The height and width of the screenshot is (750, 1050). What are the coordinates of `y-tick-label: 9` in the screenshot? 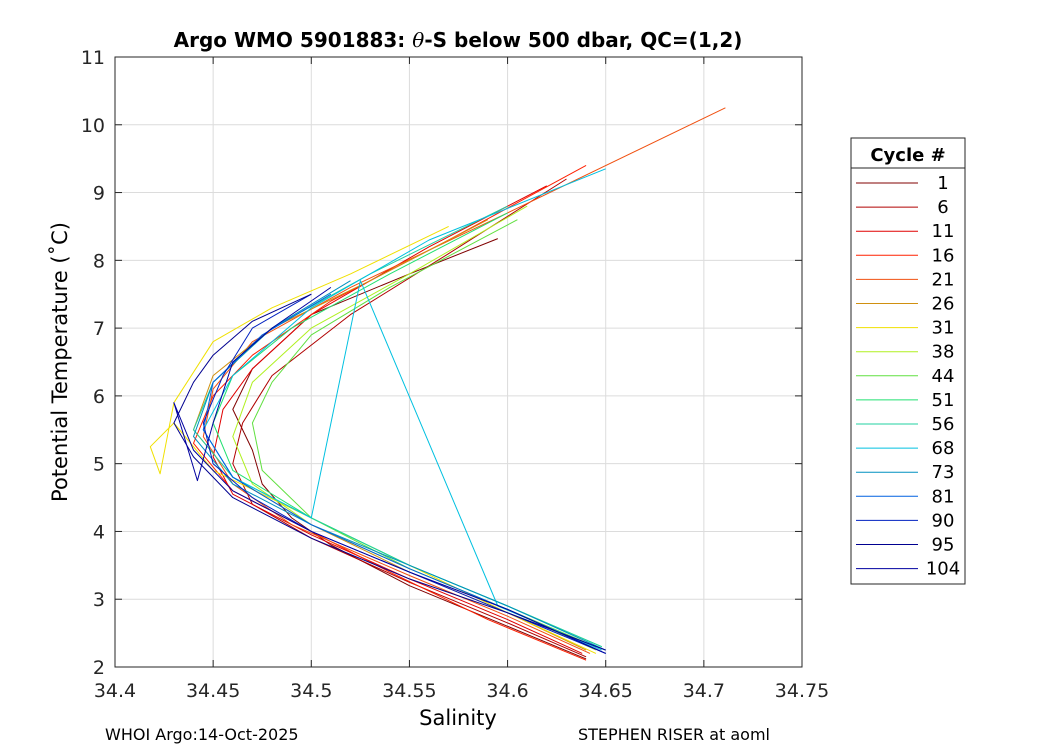 It's located at (99, 194).